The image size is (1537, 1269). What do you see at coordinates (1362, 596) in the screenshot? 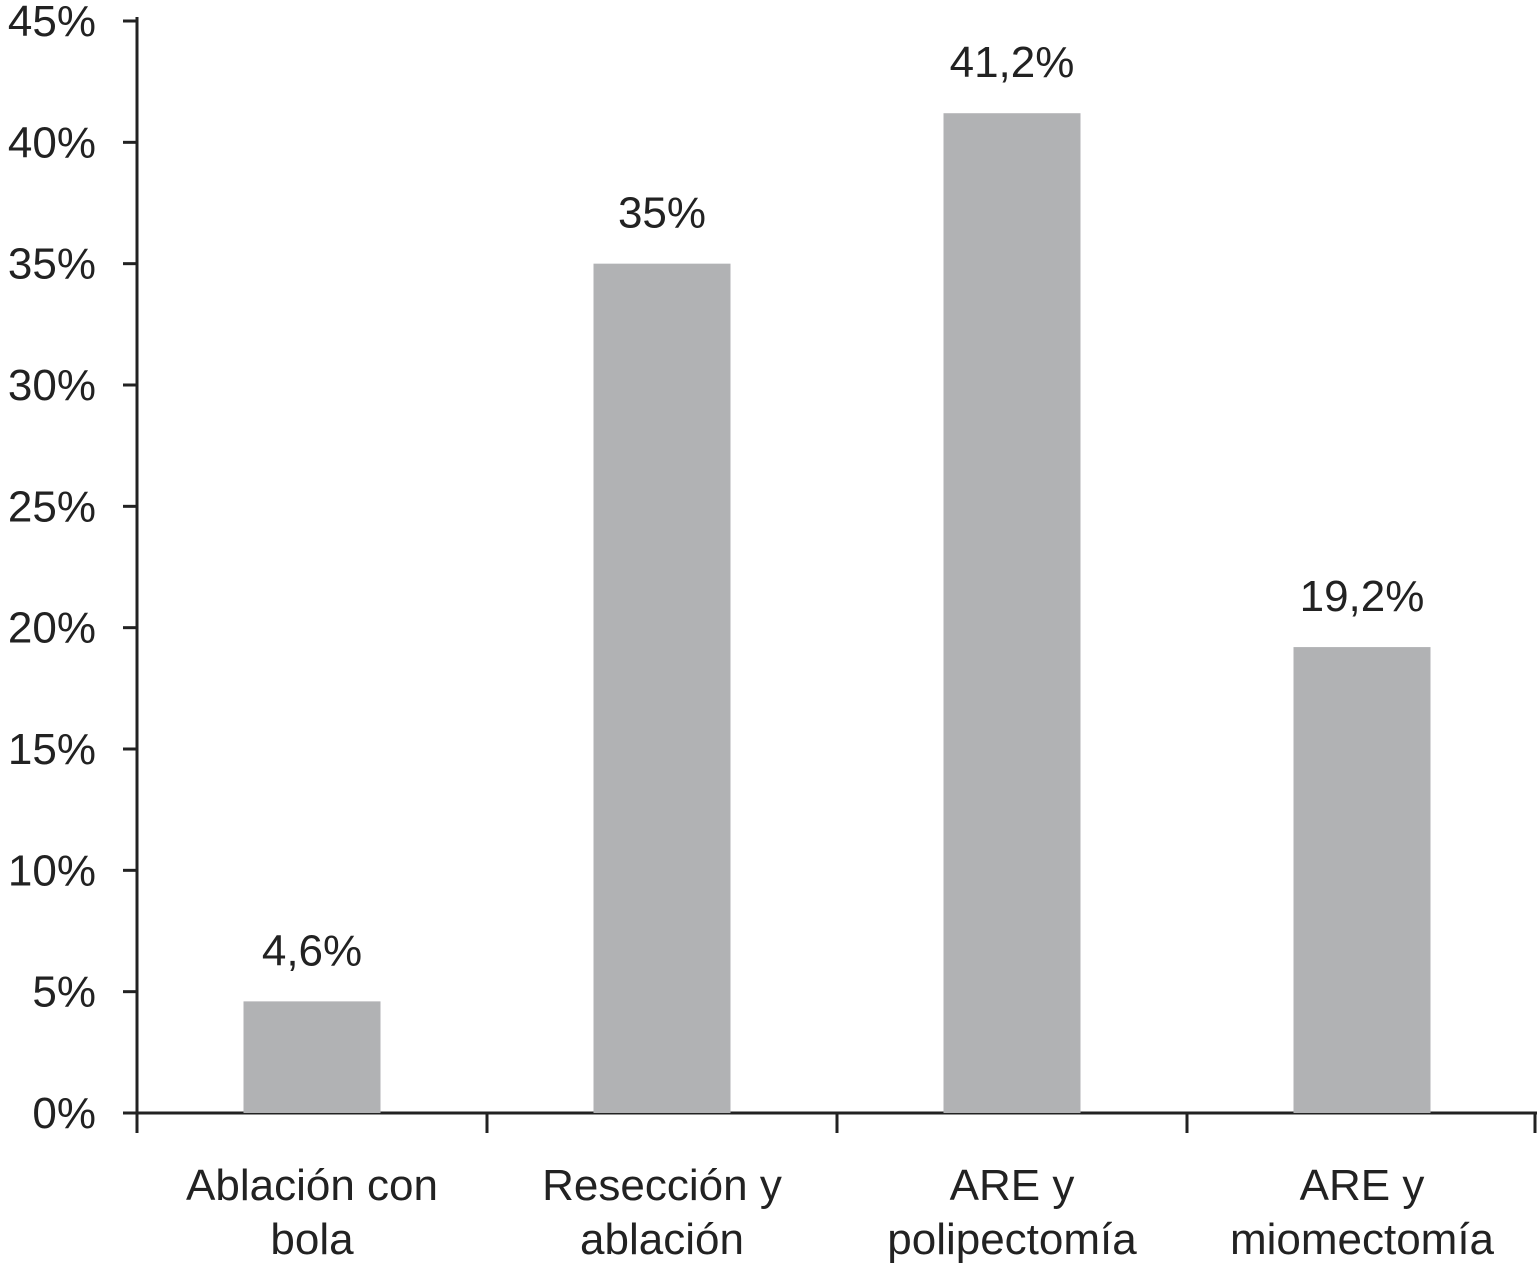
I see `data-label: 19,2%` at bounding box center [1362, 596].